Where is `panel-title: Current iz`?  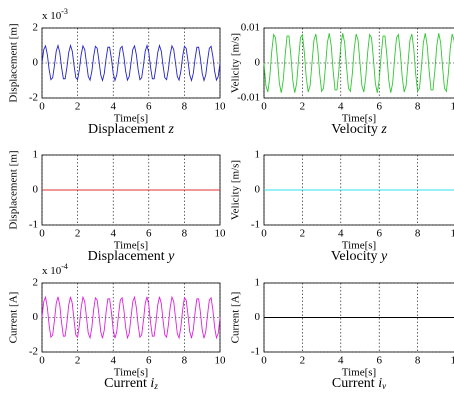
panel-title: Current iz is located at coordinates (131, 383).